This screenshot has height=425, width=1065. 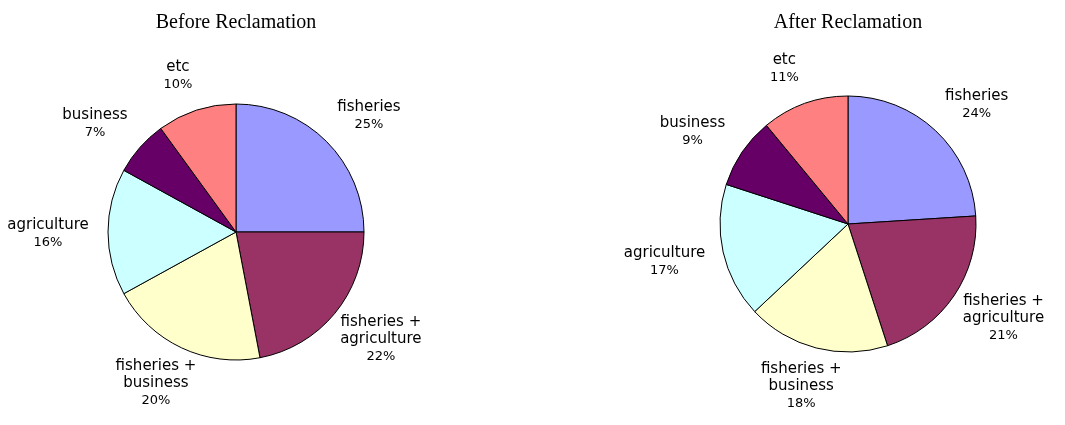 I want to click on data-label: 7%, so click(x=95, y=131).